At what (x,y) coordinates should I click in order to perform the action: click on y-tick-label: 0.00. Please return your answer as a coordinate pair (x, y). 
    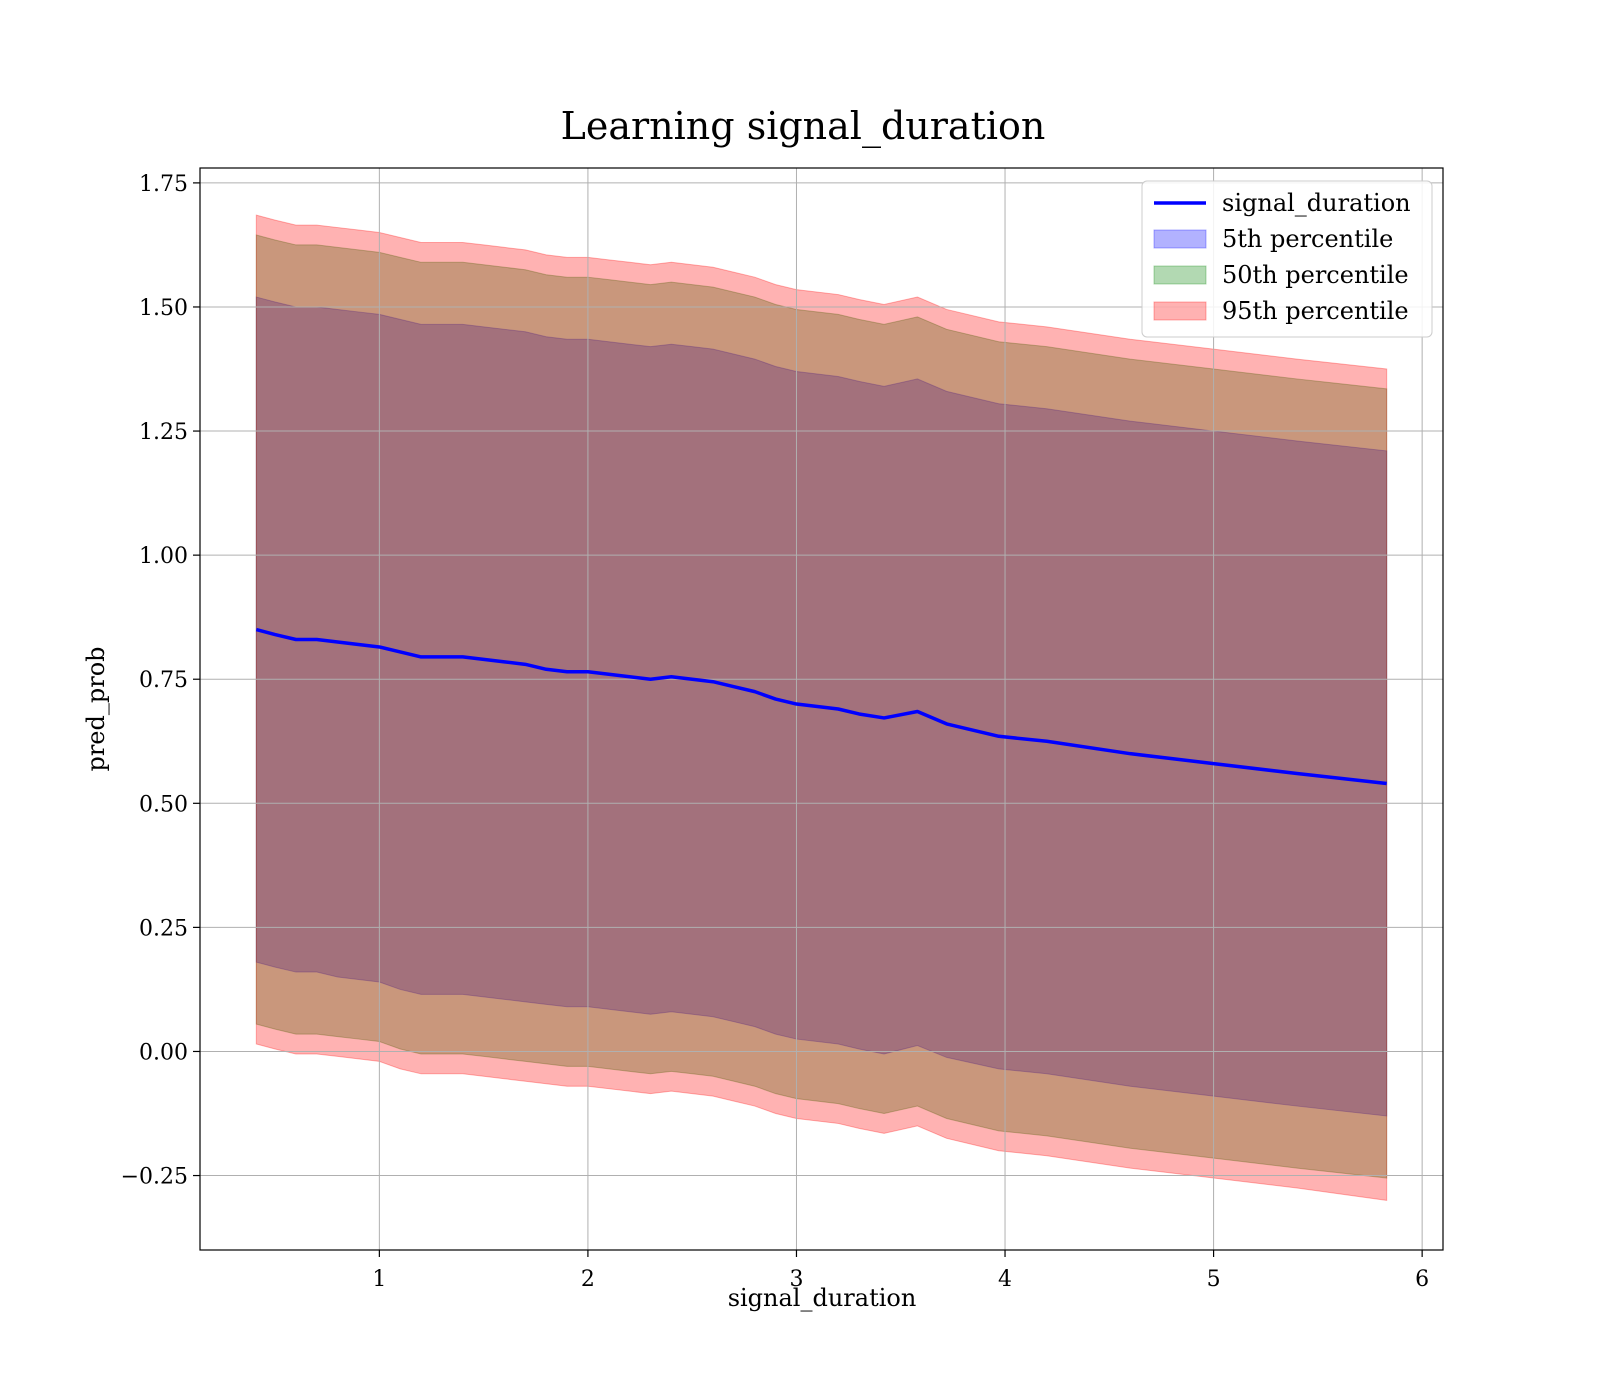
    Looking at the image, I should click on (163, 1052).